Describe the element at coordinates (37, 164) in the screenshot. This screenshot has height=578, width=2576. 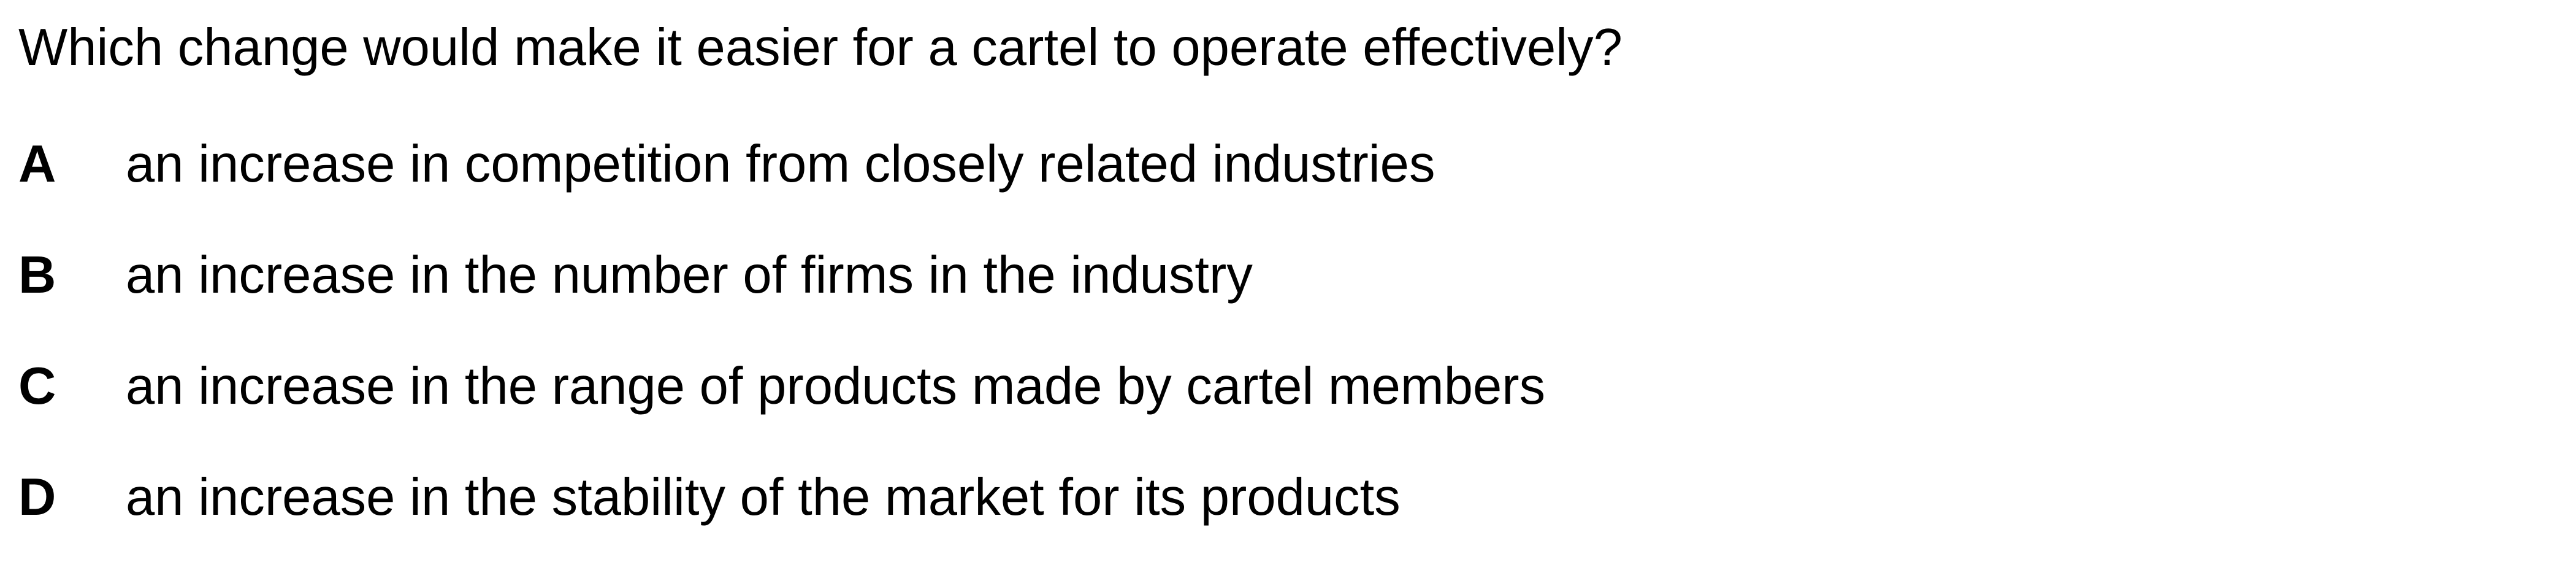
I see `option-letter: A` at that location.